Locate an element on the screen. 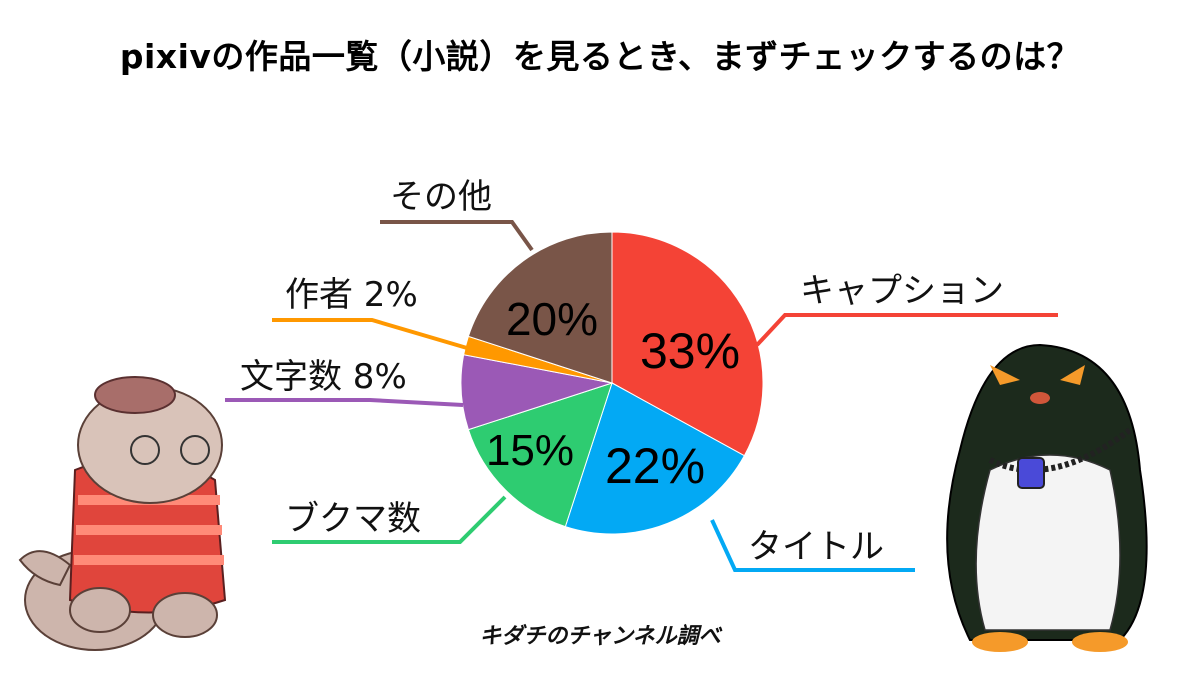 Image resolution: width=1200 pixels, height=675 pixels. pie-slices is located at coordinates (612, 383).